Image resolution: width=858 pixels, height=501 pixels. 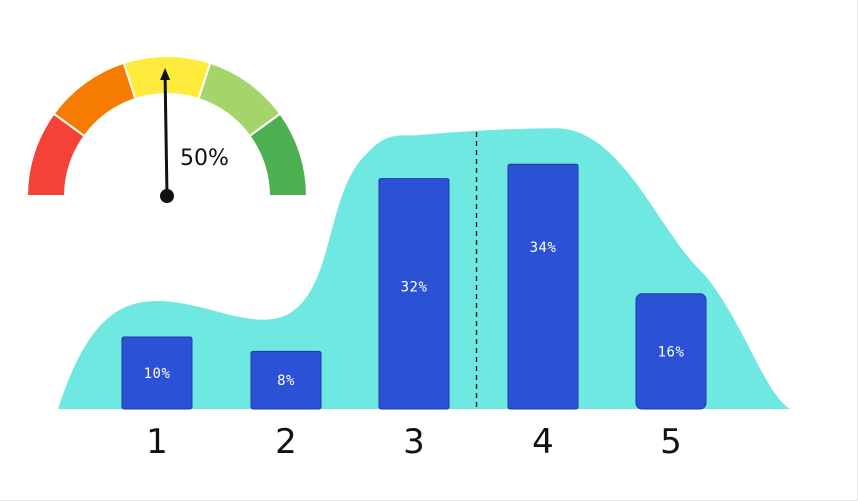 I want to click on category-label-1: 1, so click(x=157, y=442).